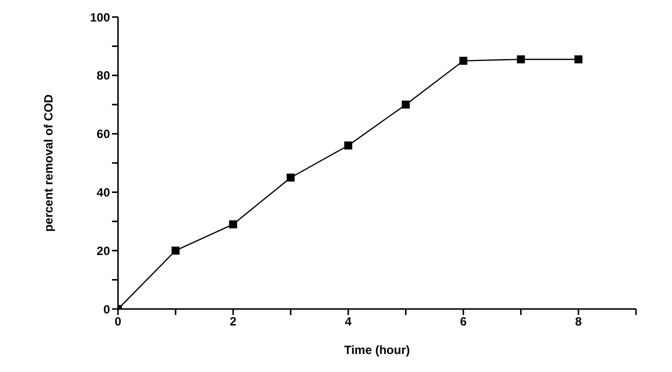  Describe the element at coordinates (100, 17) in the screenshot. I see `y-tick-label: 100` at that location.